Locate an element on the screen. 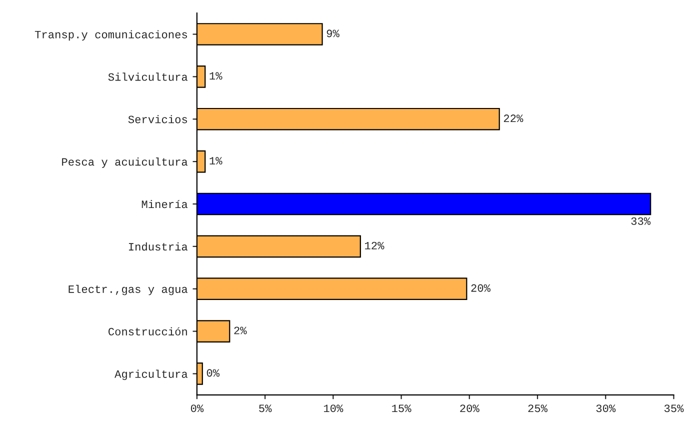 The width and height of the screenshot is (691, 434). x-tick-label: 25% is located at coordinates (538, 408).